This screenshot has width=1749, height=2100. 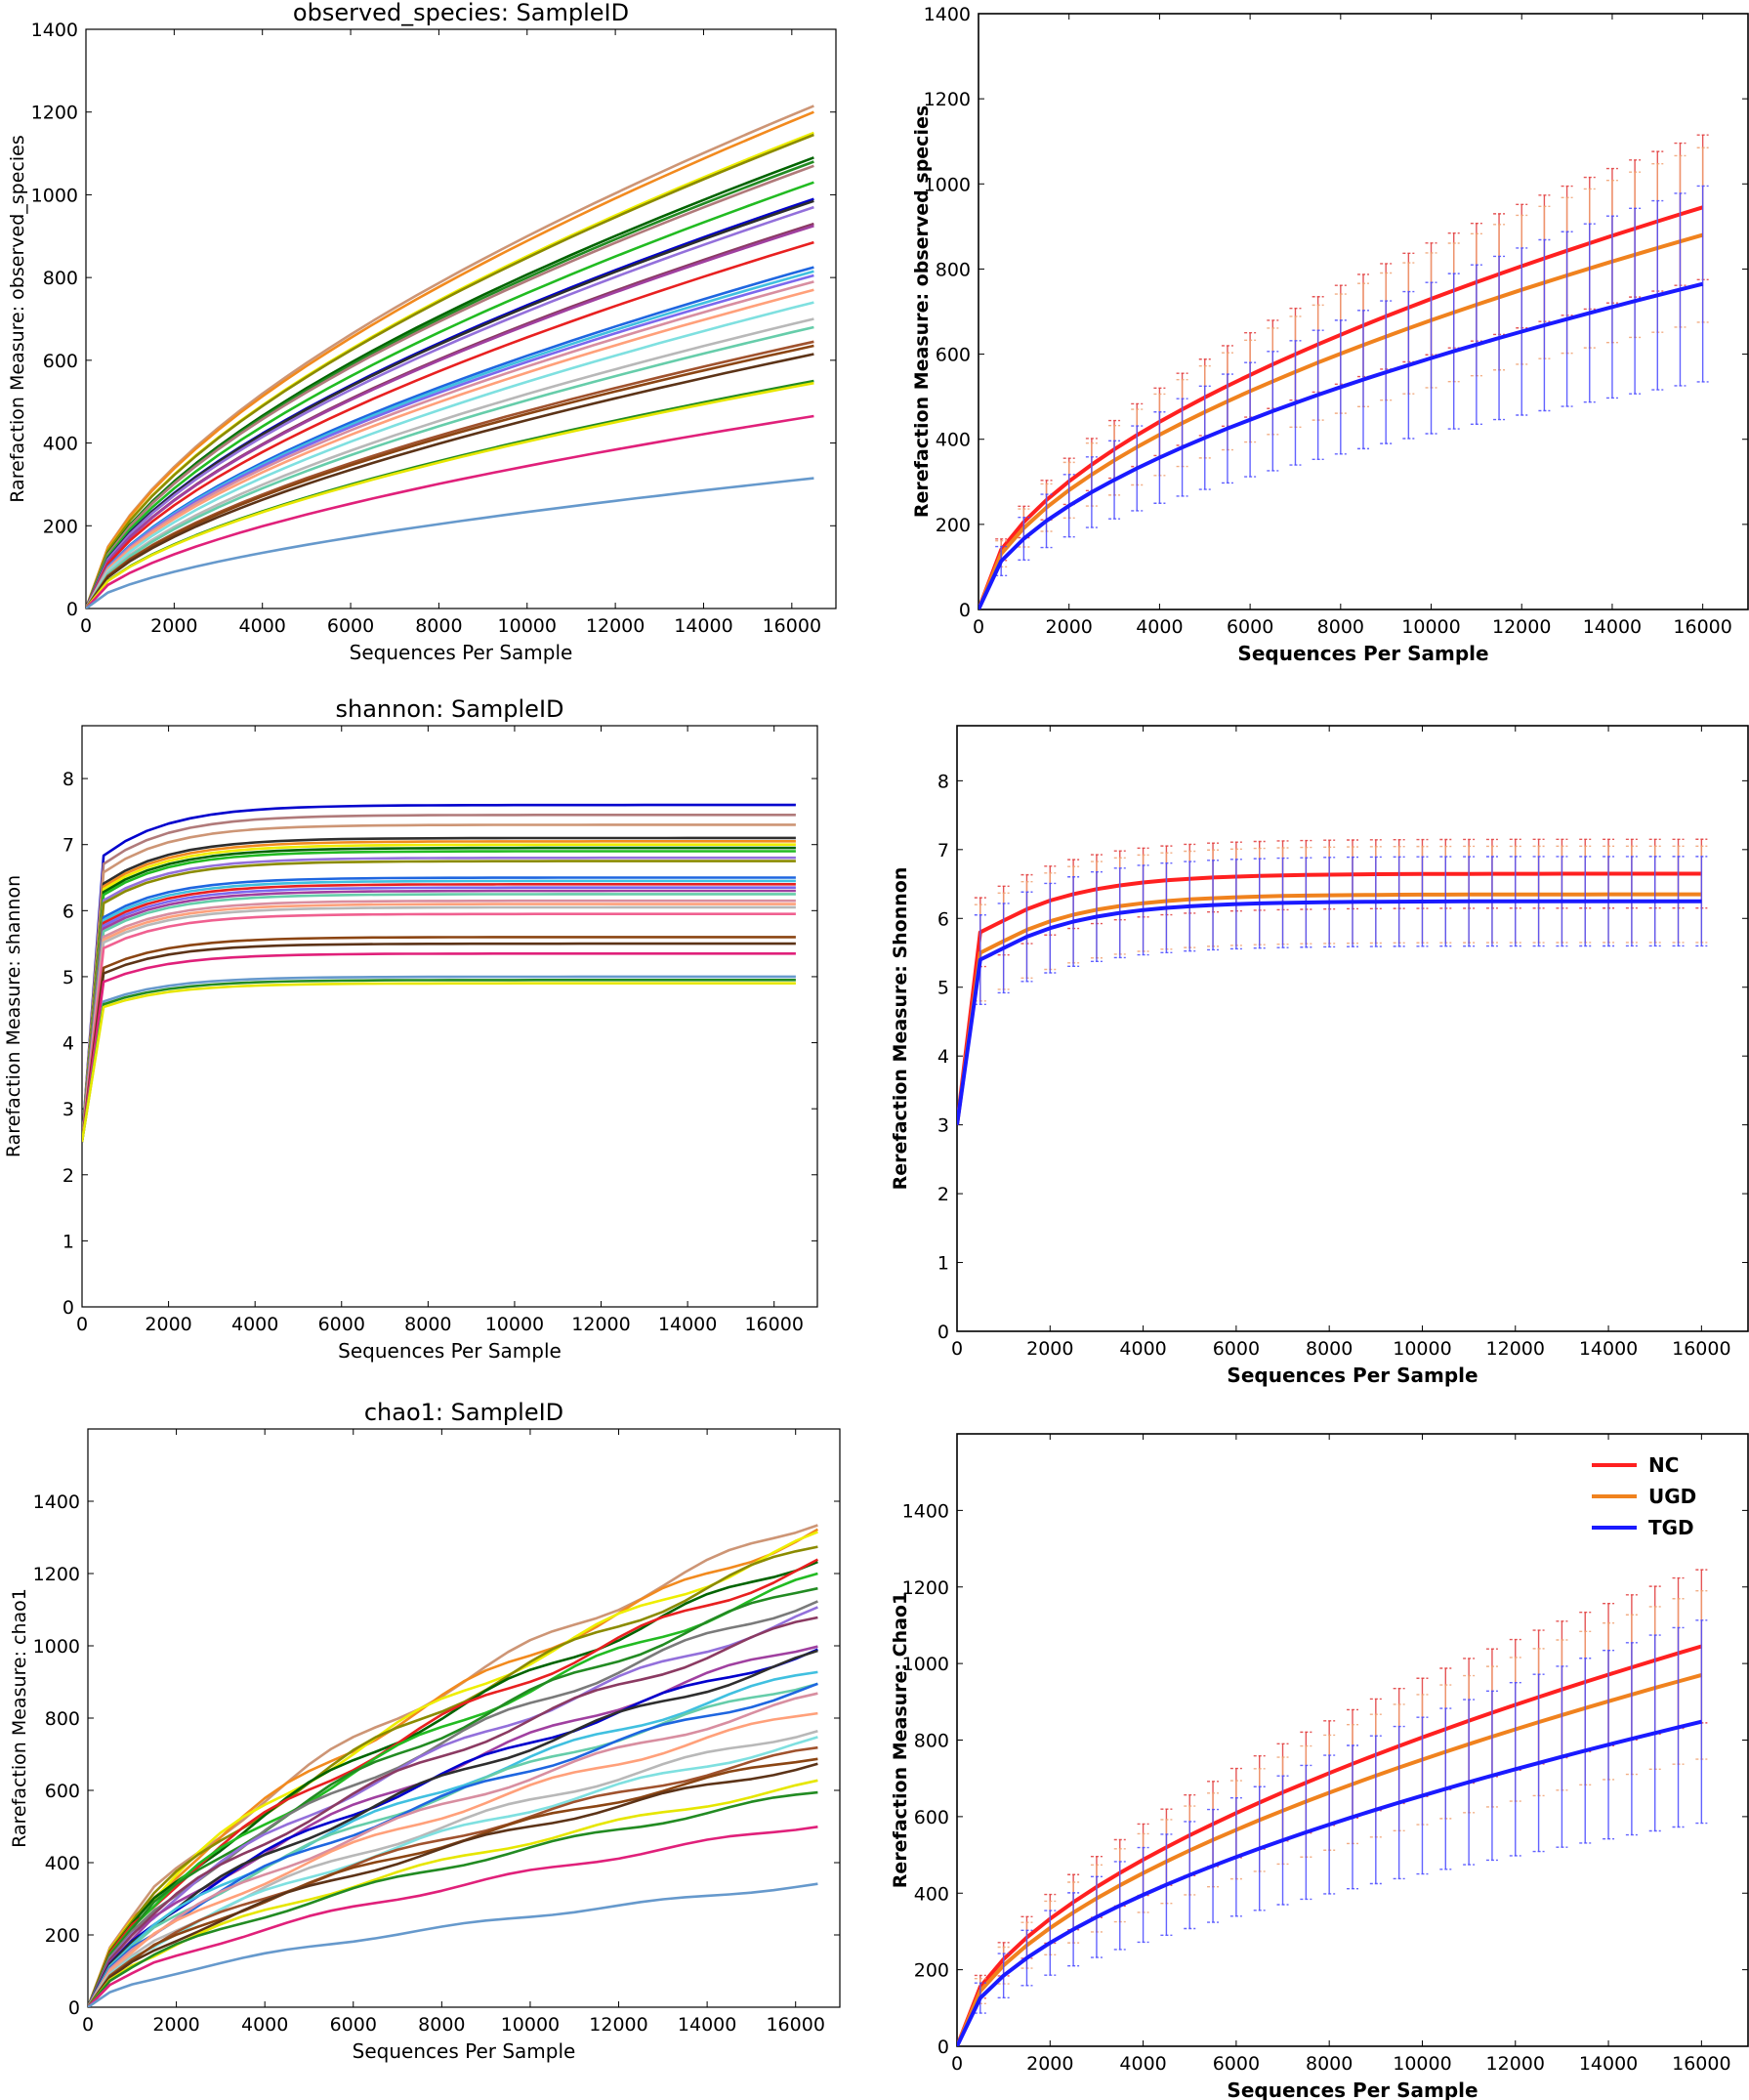 What do you see at coordinates (450, 709) in the screenshot?
I see `chart-title: shannon: SampleID` at bounding box center [450, 709].